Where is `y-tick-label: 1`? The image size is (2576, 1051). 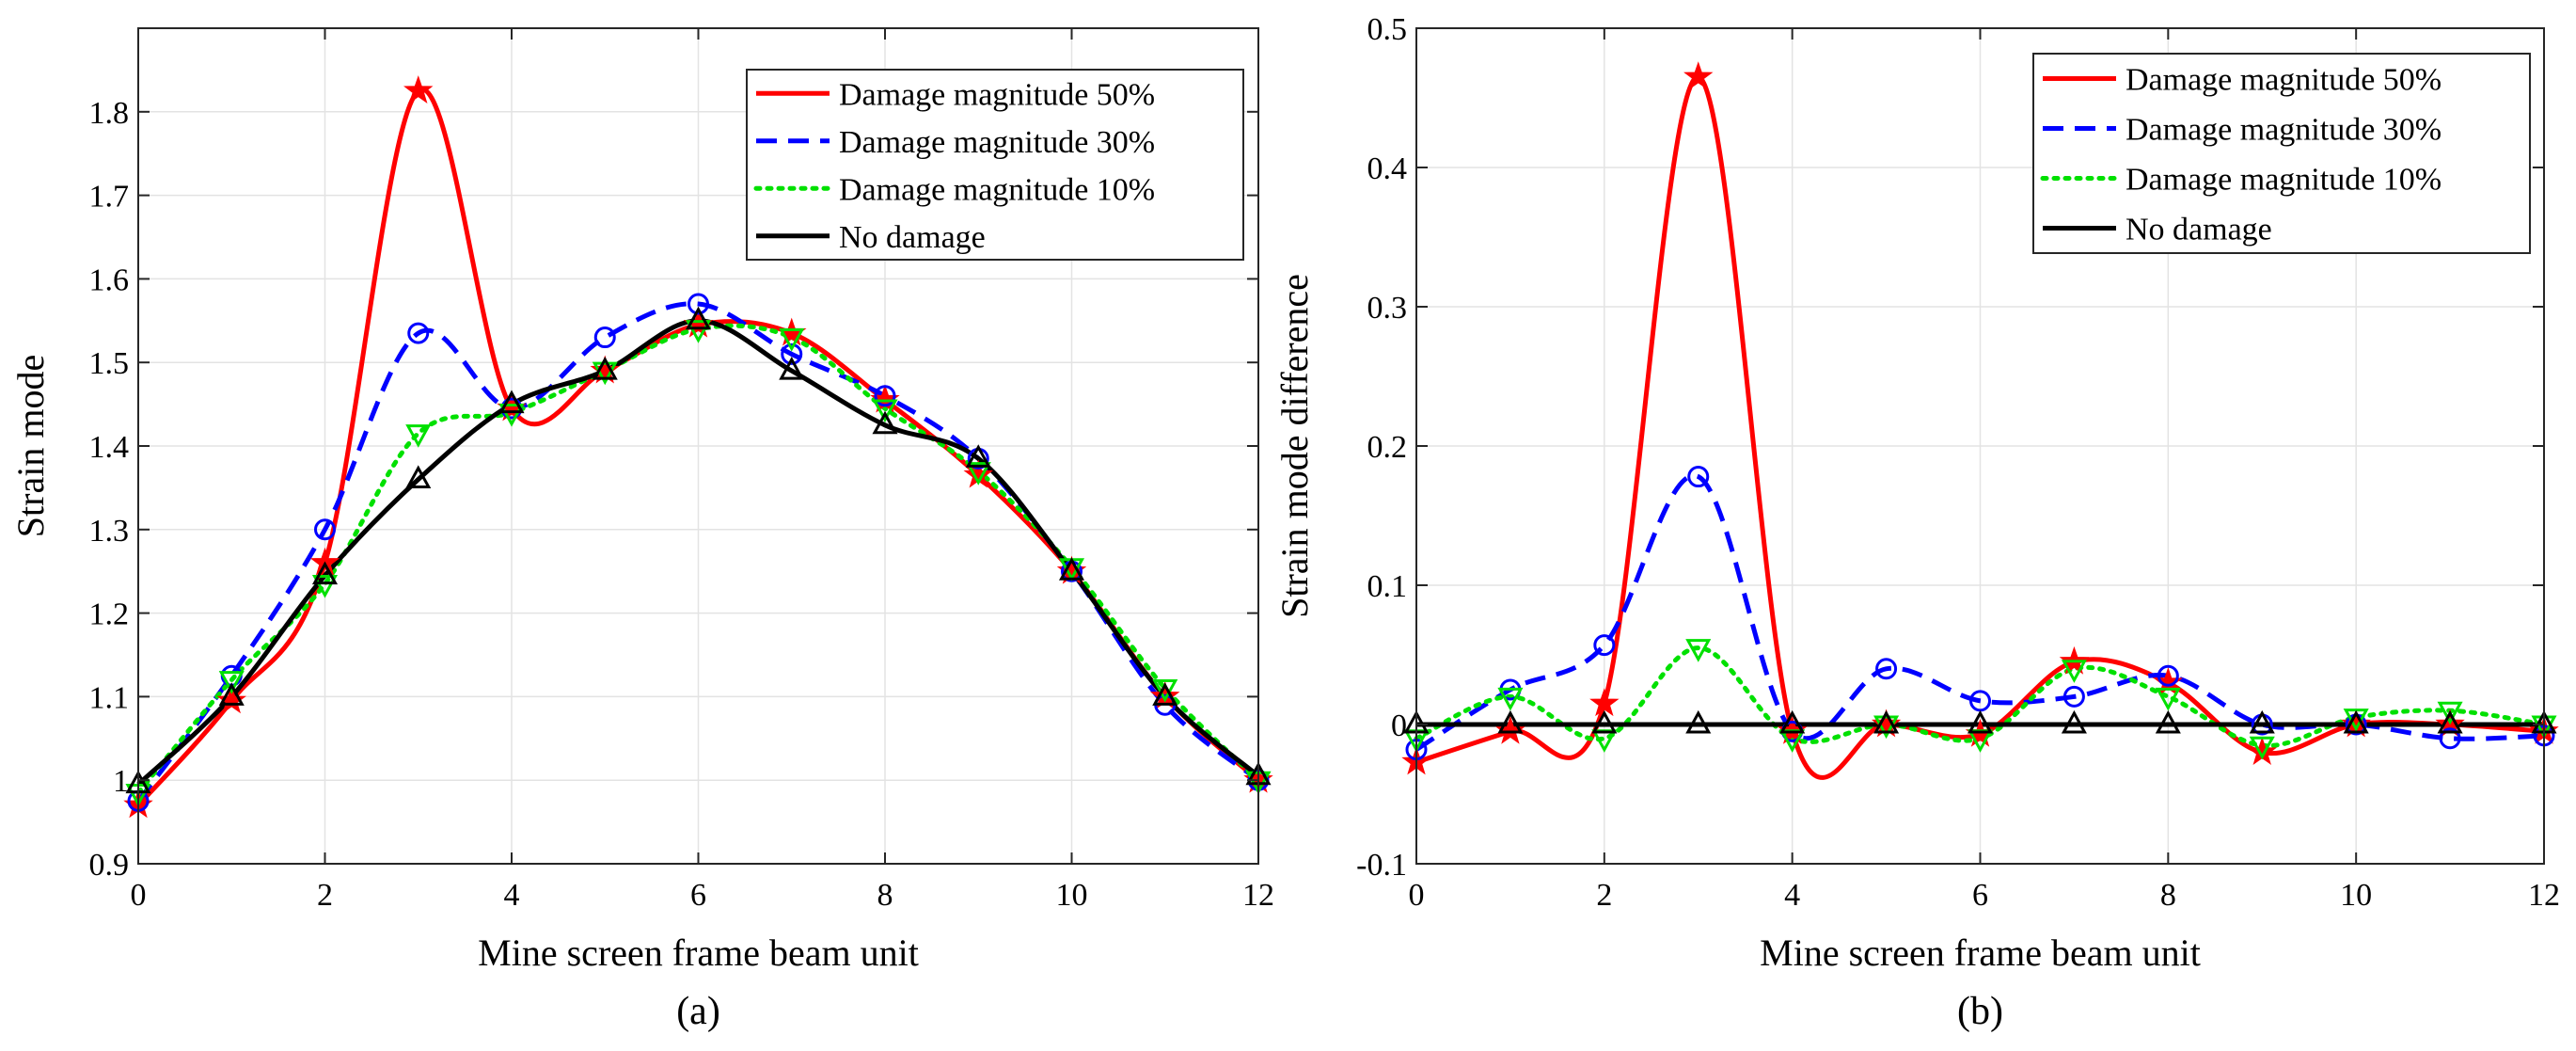 y-tick-label: 1 is located at coordinates (121, 781).